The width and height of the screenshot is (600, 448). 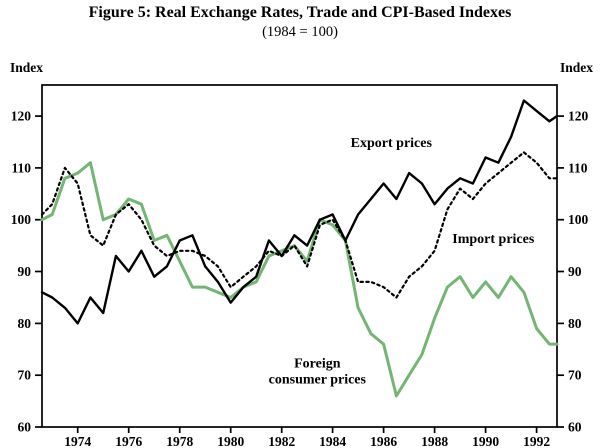 I want to click on series-annotation: Import prices, so click(x=493, y=239).